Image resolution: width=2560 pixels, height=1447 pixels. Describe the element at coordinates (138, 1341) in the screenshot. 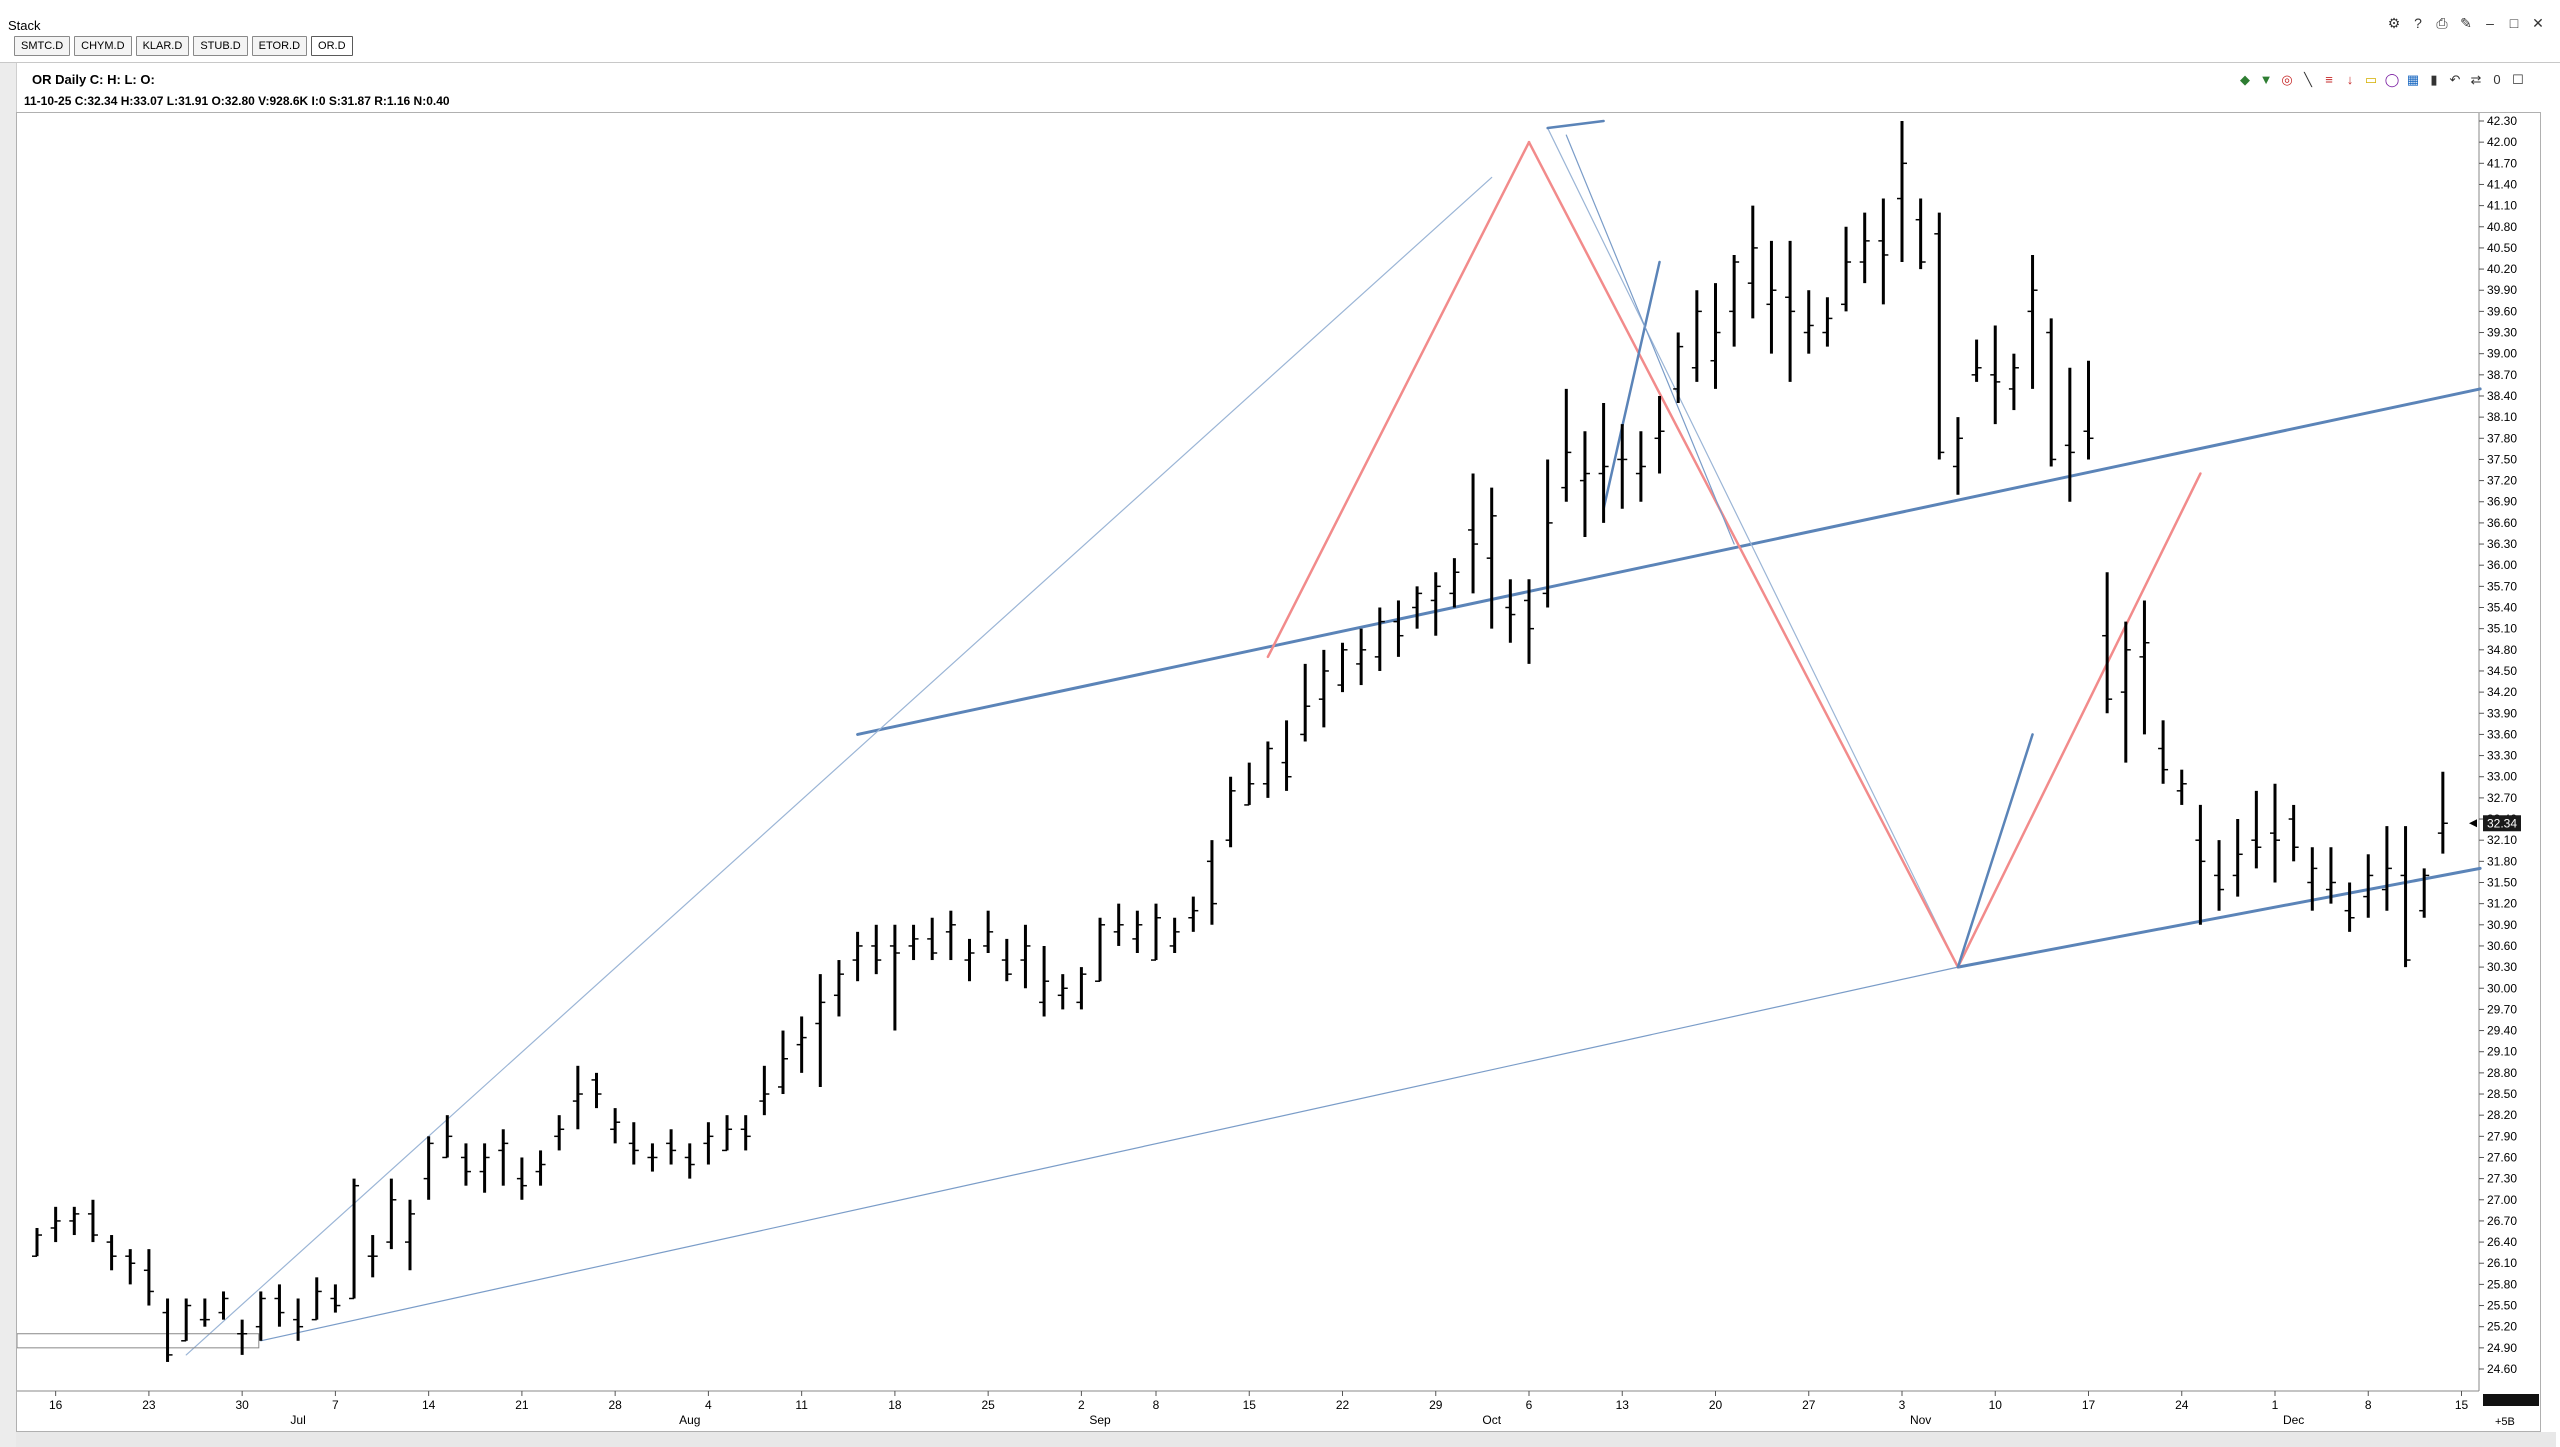

I see `range-box` at that location.